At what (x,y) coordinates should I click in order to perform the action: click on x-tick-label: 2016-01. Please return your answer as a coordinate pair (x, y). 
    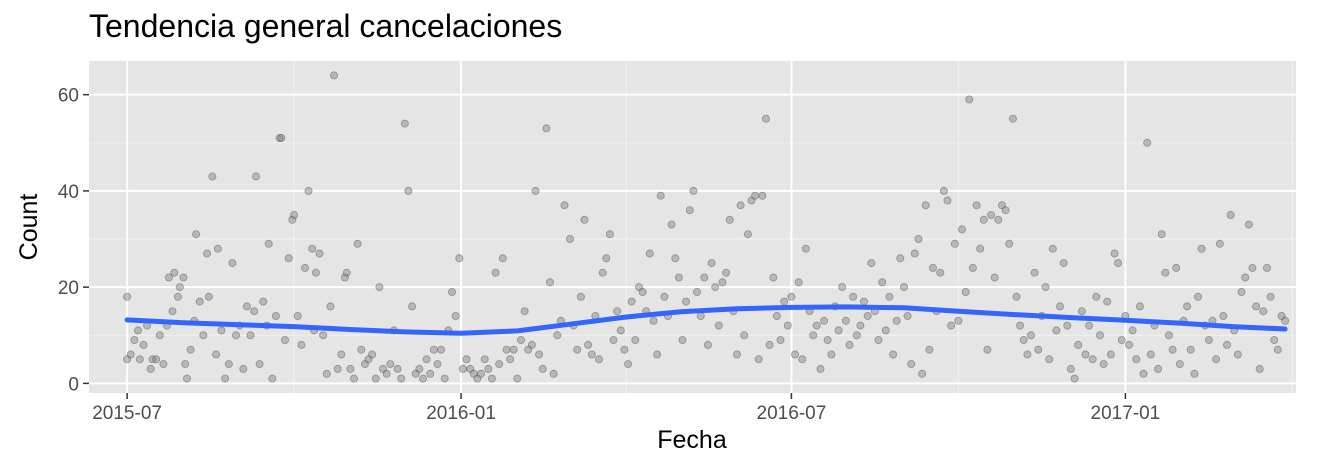
    Looking at the image, I should click on (461, 413).